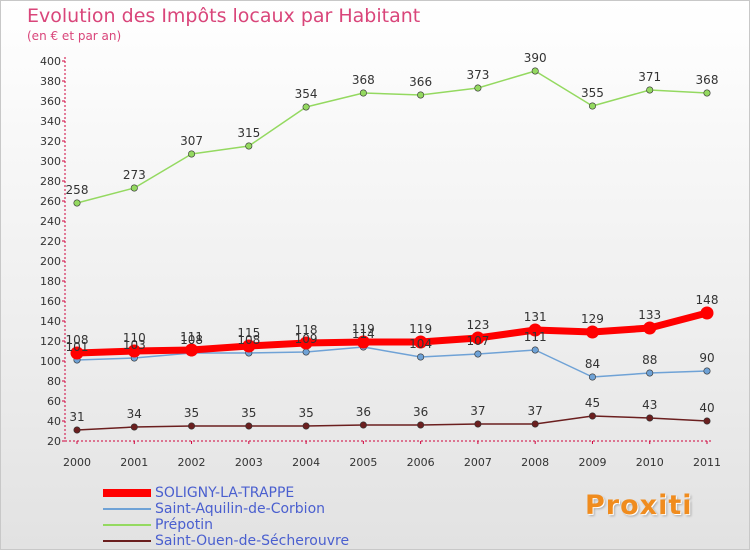 The height and width of the screenshot is (550, 750). What do you see at coordinates (224, 16) in the screenshot?
I see `chart-title: Evolution des Impôts locaux par Habitant` at bounding box center [224, 16].